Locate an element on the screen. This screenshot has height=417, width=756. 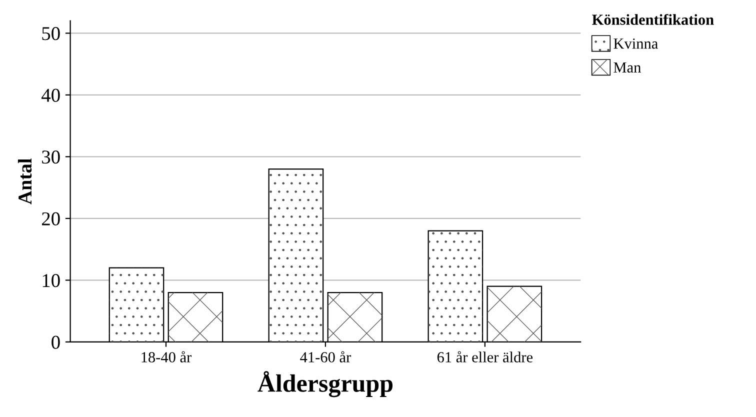
y-tick-label: 50 is located at coordinates (51, 33).